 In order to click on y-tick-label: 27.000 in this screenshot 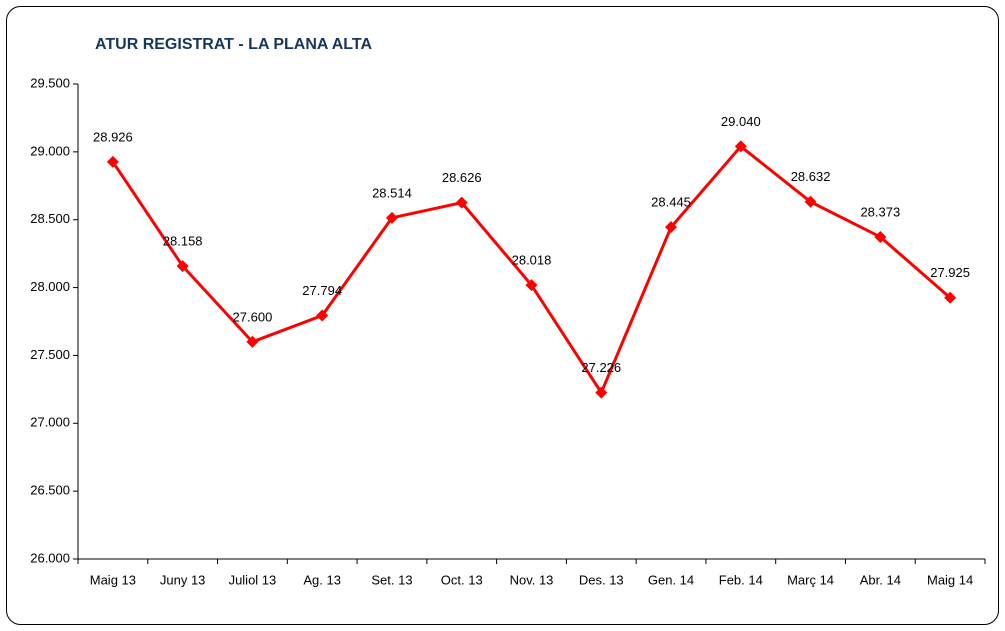, I will do `click(50, 422)`.